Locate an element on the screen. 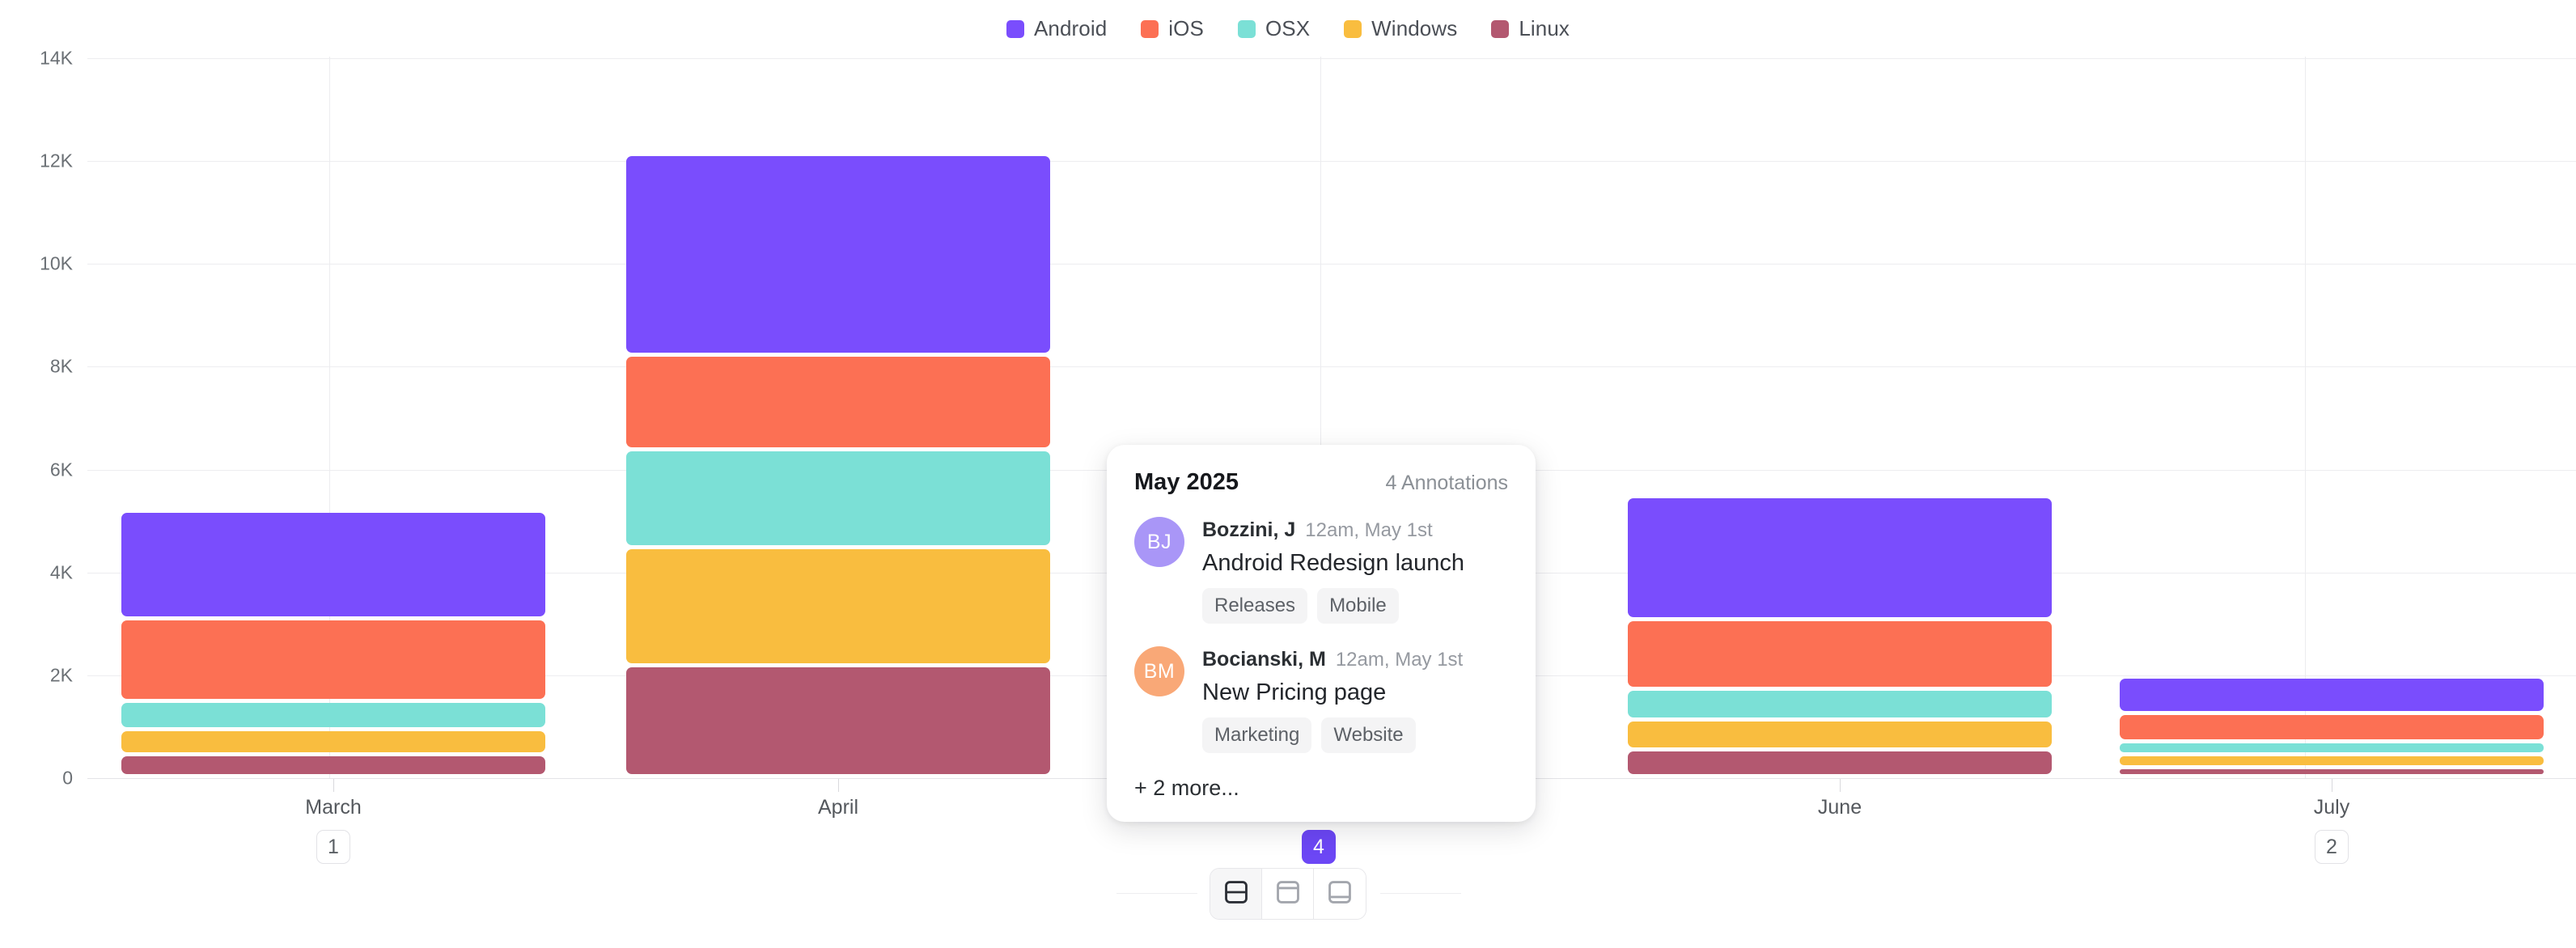  bar-segment-april-windows is located at coordinates (838, 606).